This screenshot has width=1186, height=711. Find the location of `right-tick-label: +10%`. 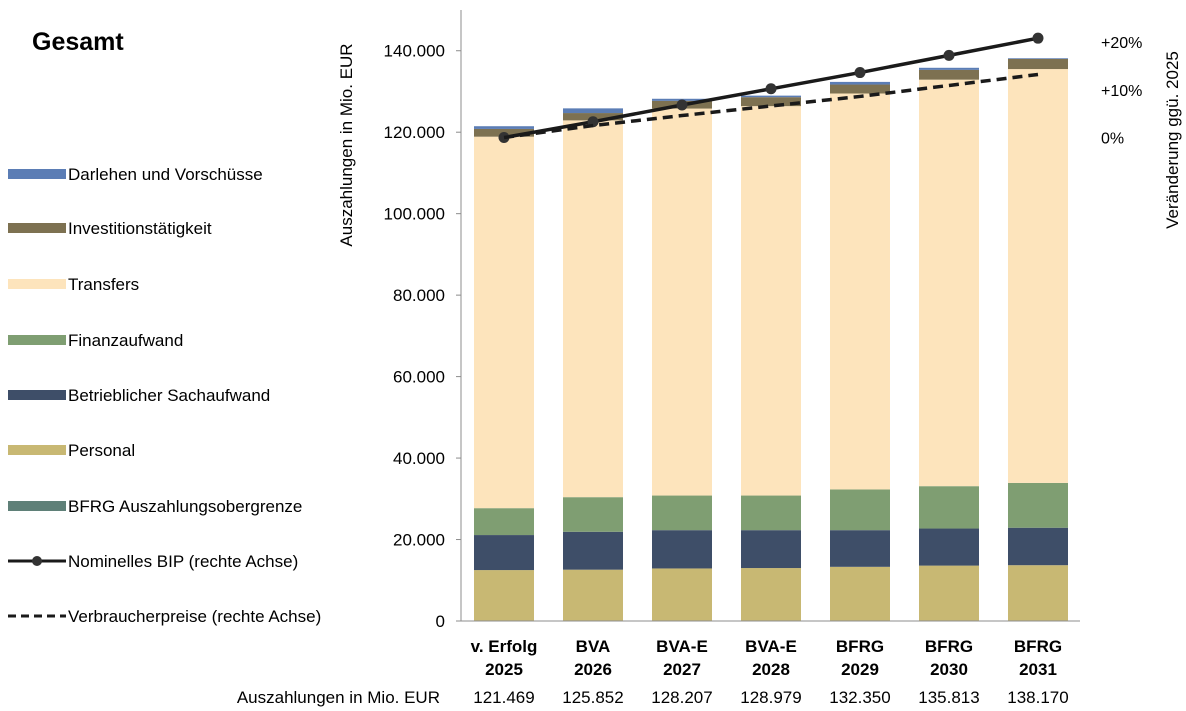

right-tick-label: +10% is located at coordinates (1121, 91).